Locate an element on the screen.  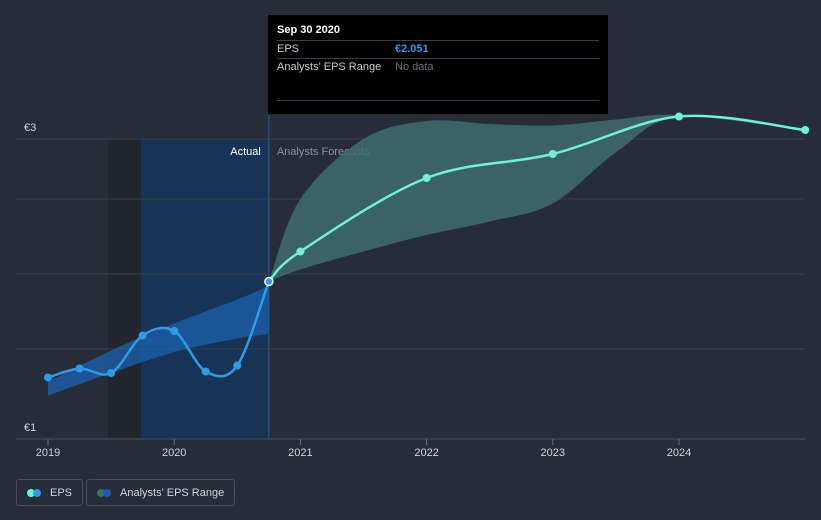
actual-highlight-region is located at coordinates (205, 289).